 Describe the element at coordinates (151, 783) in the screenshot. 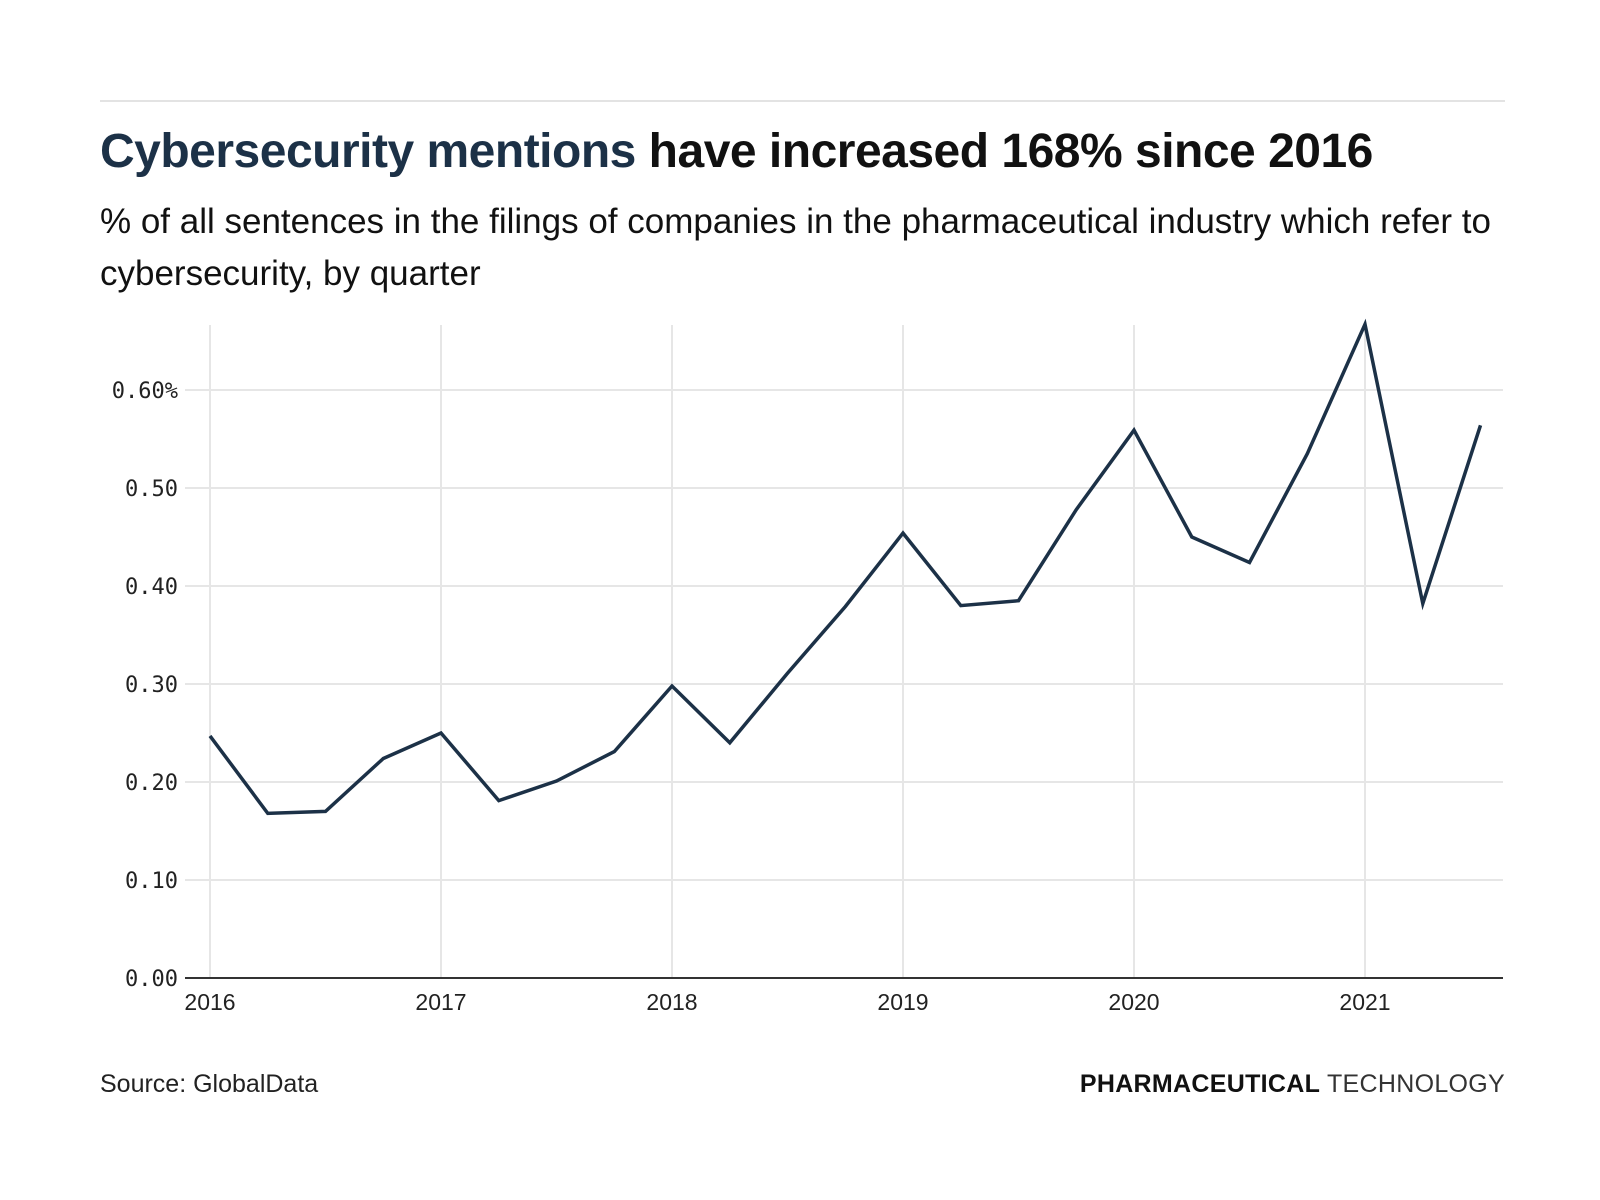

I see `y-tick-label: 0.20` at that location.